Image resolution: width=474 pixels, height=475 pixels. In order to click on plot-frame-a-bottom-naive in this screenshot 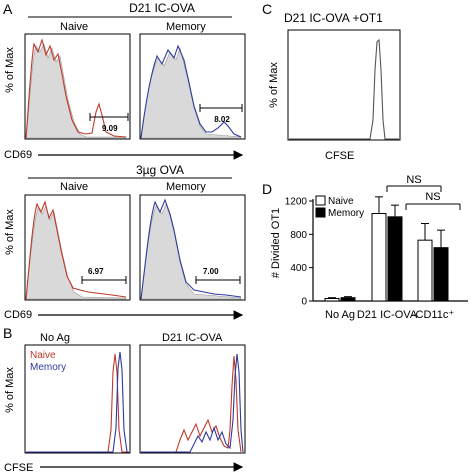, I will do `click(77, 247)`.